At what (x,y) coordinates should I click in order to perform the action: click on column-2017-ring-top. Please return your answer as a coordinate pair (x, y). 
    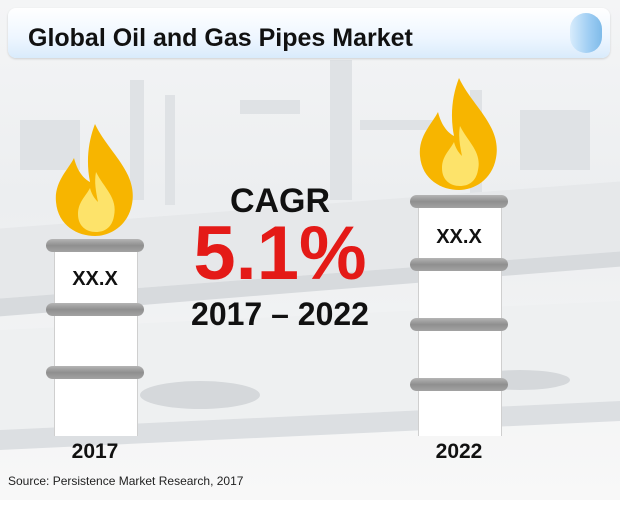
    Looking at the image, I should click on (95, 245).